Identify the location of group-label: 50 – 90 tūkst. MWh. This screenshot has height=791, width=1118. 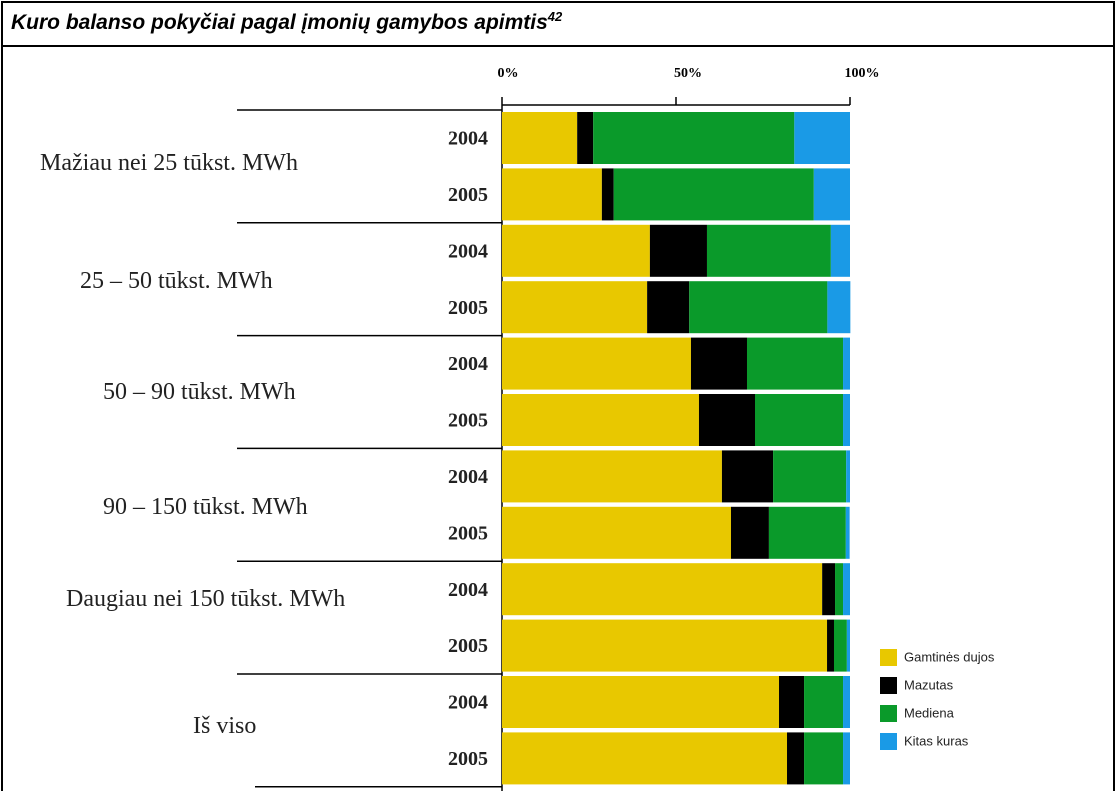
(199, 392).